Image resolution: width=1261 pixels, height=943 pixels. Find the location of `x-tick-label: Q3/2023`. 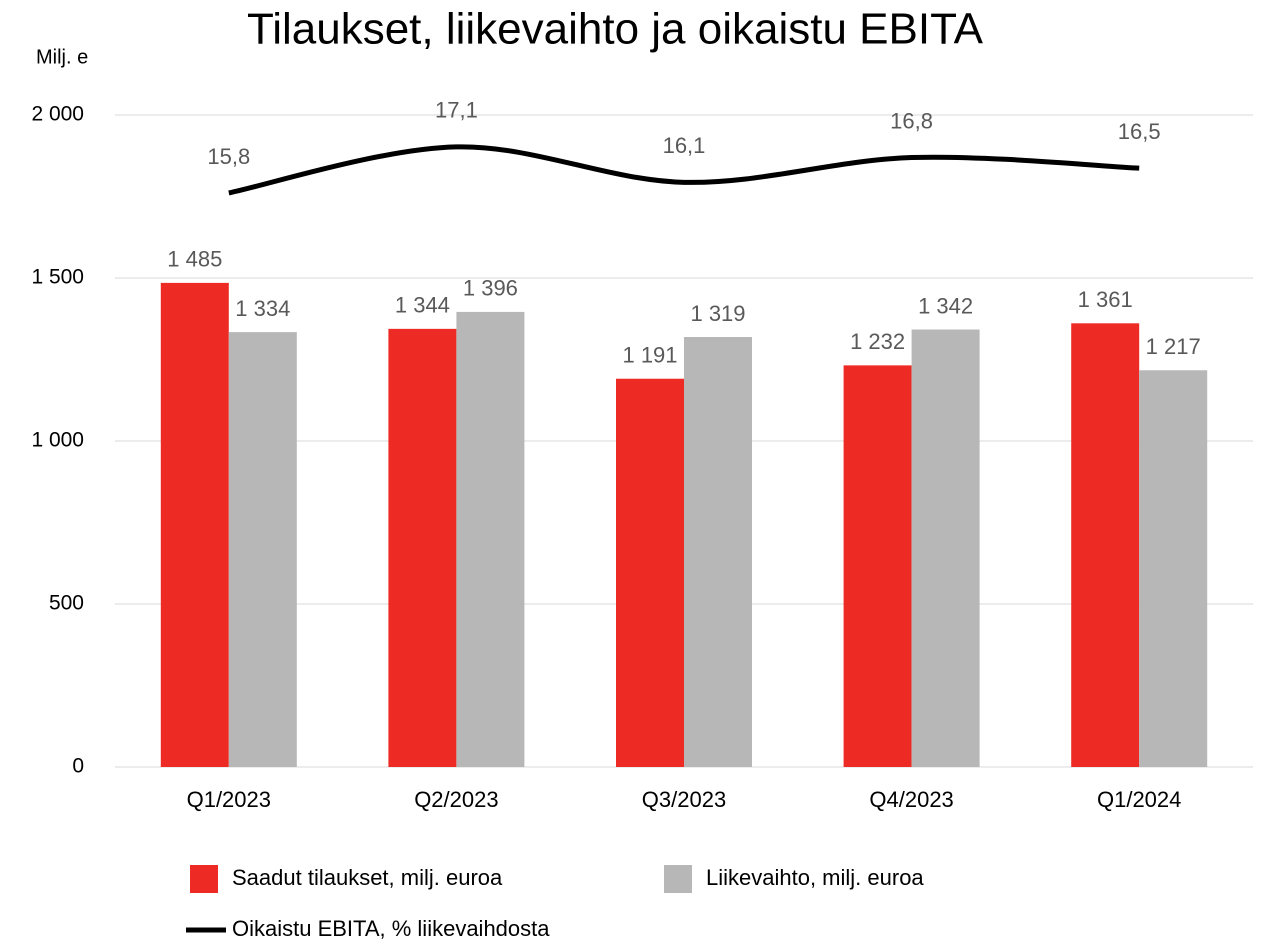

x-tick-label: Q3/2023 is located at coordinates (684, 799).